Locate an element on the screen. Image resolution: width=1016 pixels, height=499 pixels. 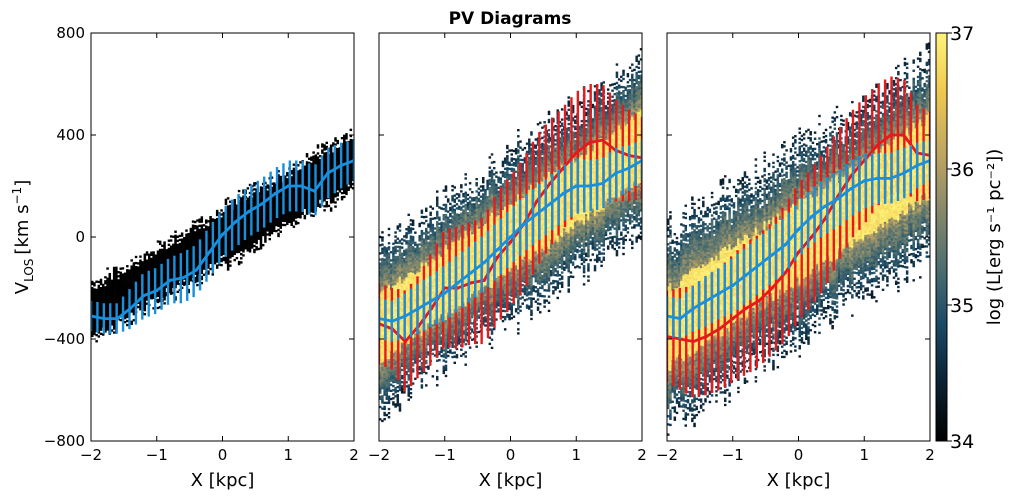
y-tick-label: 400 is located at coordinates (70, 135).